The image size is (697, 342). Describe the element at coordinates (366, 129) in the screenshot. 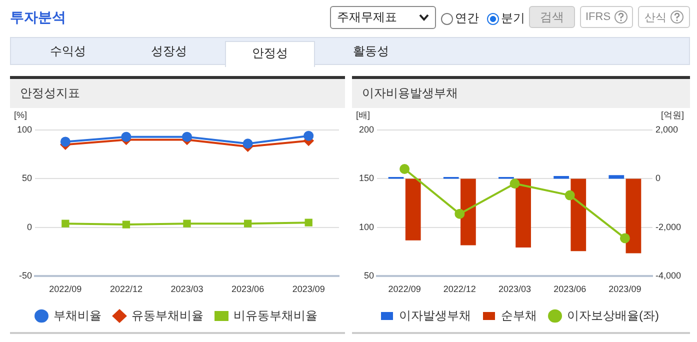

I see `y-tick-label: 200` at that location.